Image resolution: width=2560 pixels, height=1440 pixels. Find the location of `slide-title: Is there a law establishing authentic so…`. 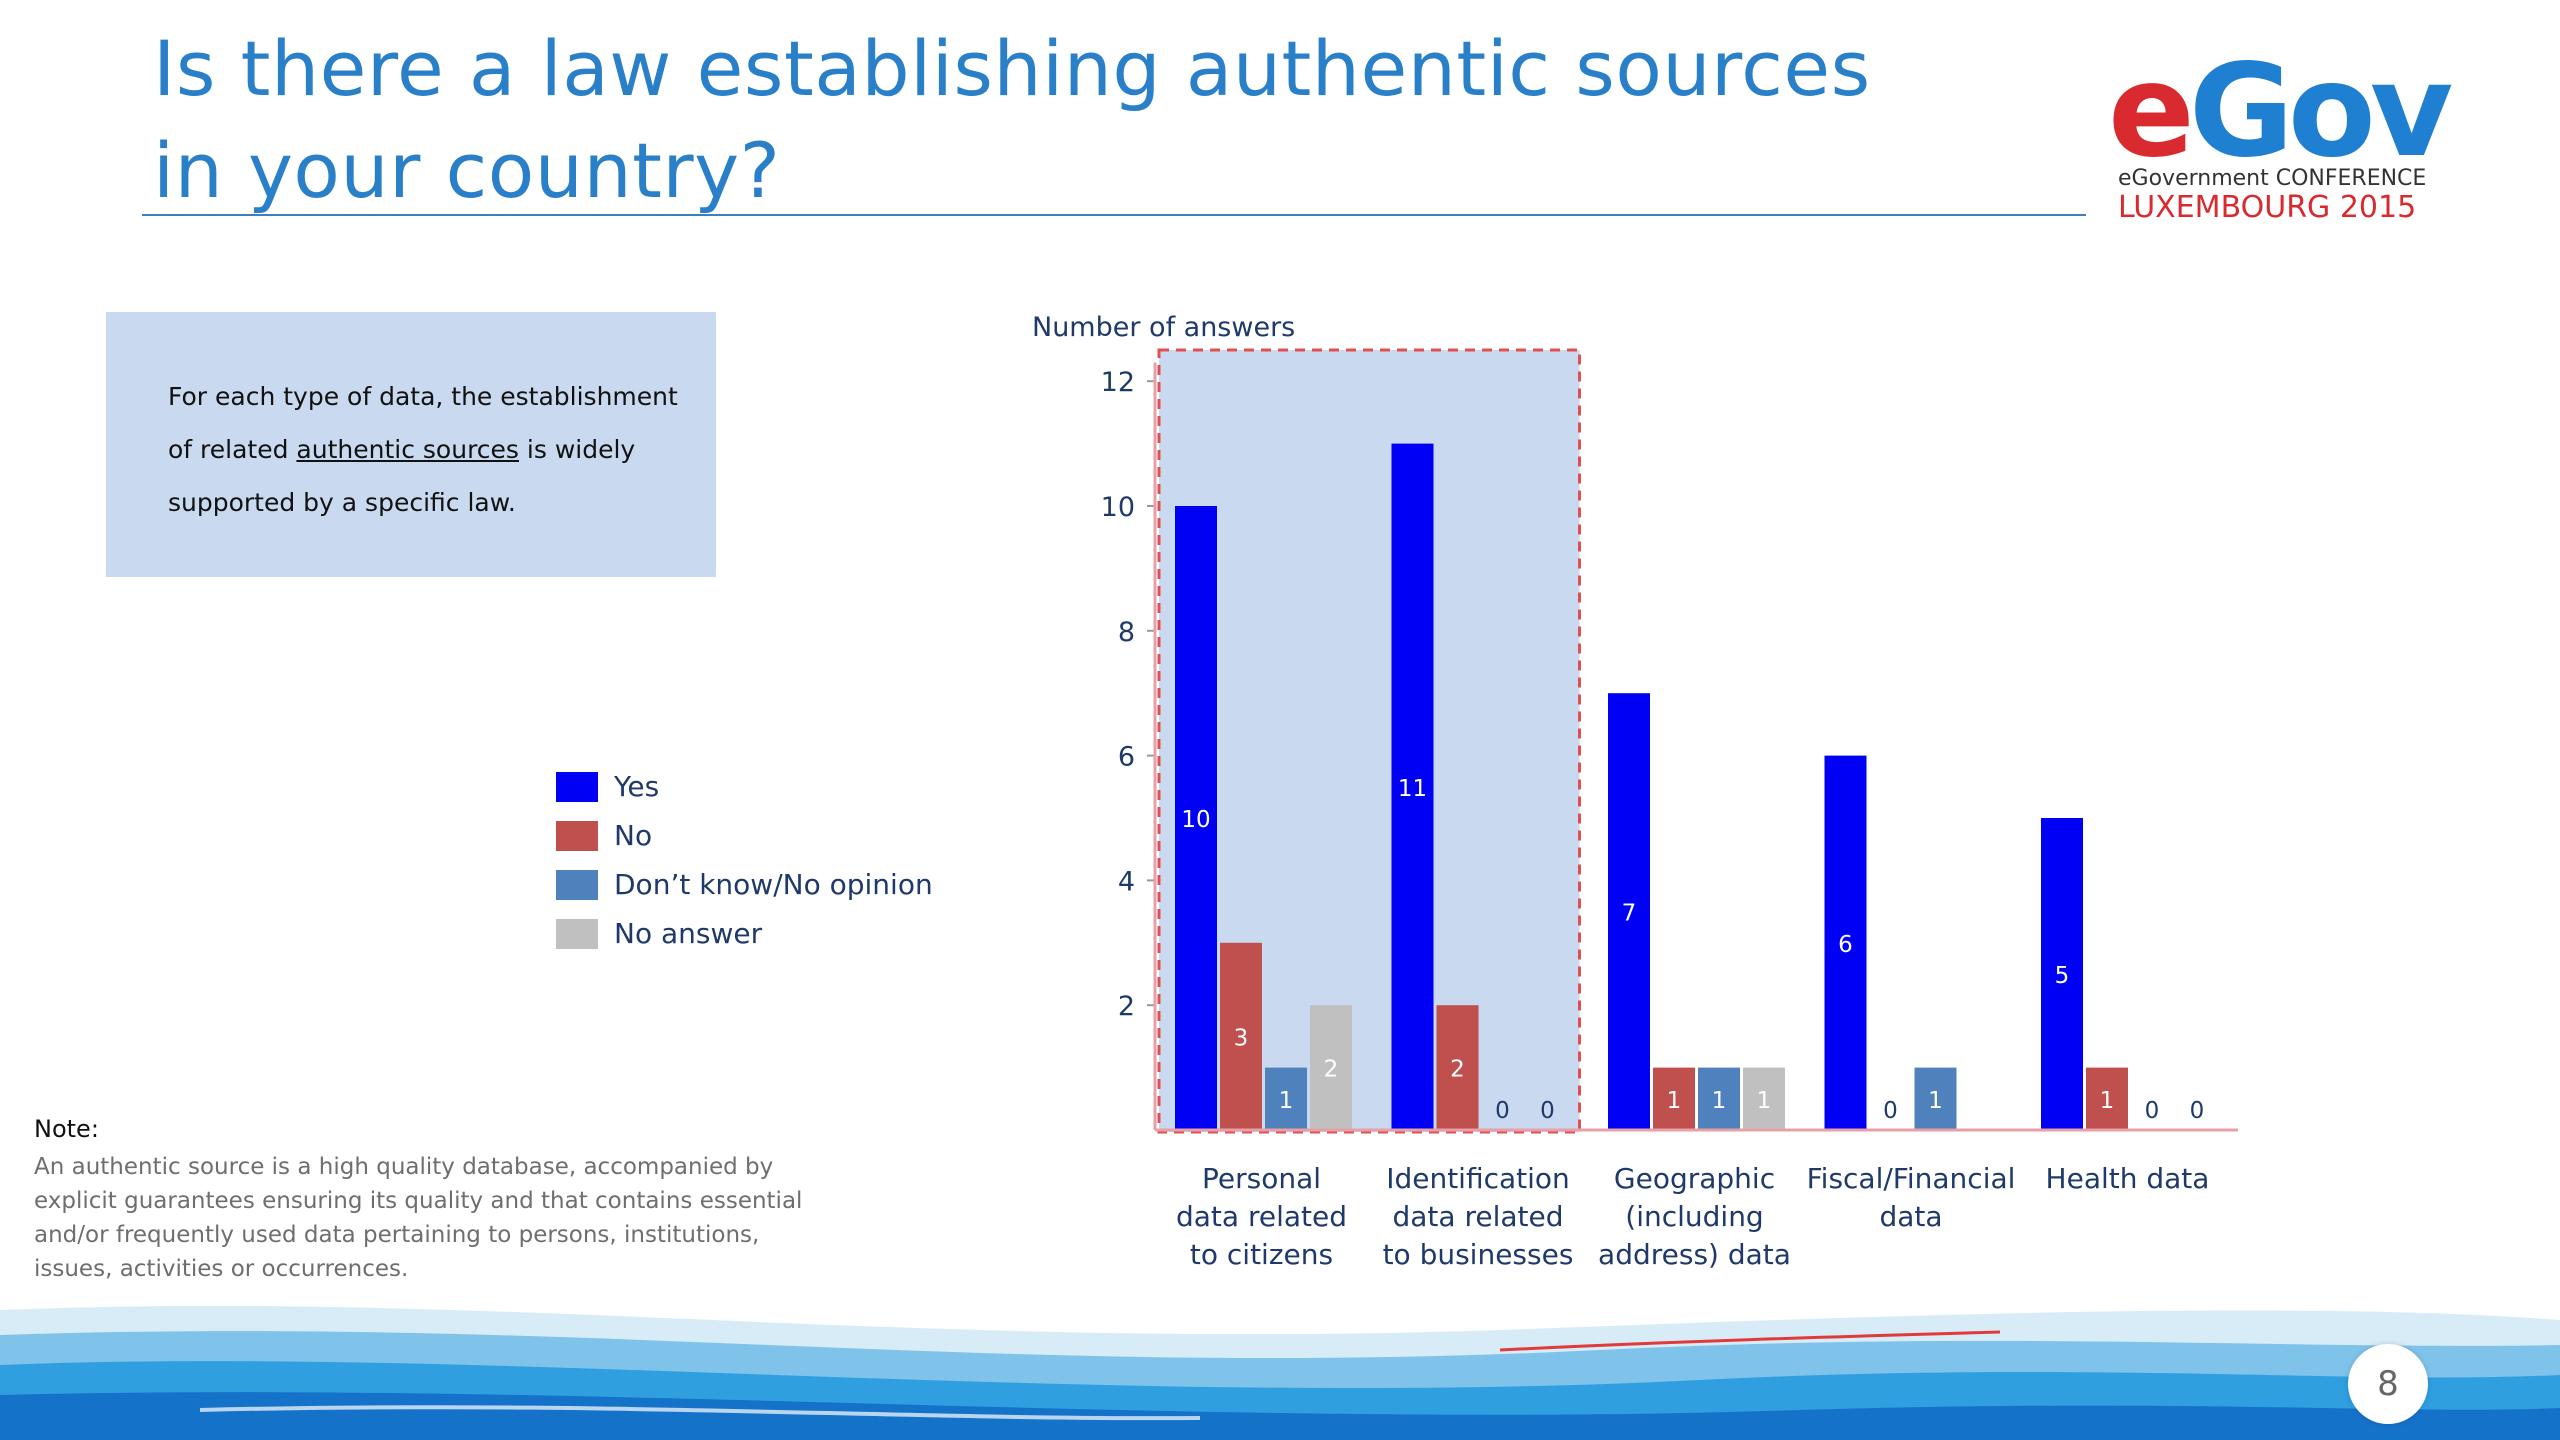

slide-title: Is there a law establishing authentic so… is located at coordinates (1103, 120).